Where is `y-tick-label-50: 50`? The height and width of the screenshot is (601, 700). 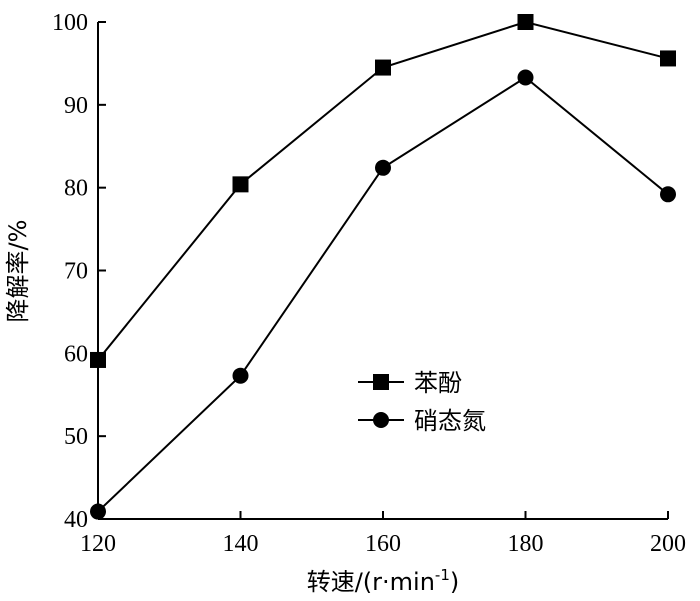 y-tick-label-50: 50 is located at coordinates (76, 437).